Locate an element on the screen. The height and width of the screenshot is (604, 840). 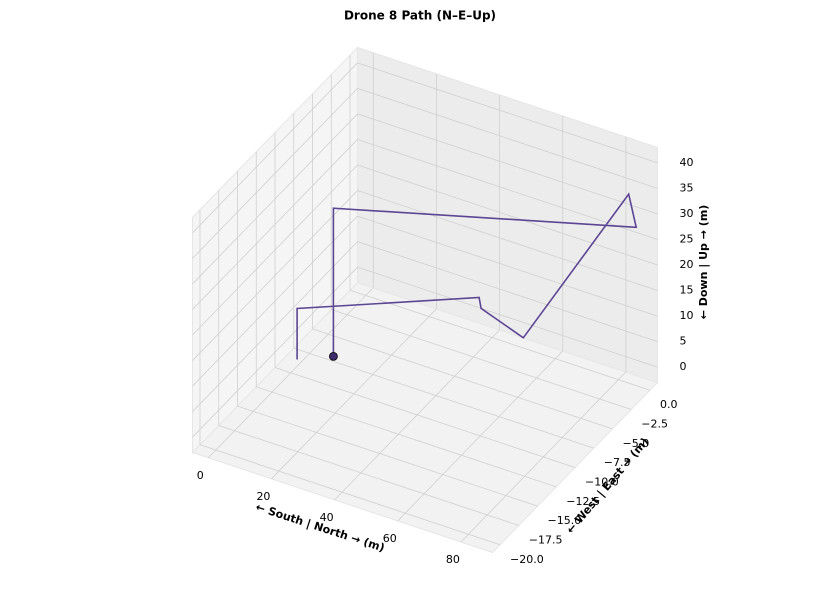
drone-path is located at coordinates (467, 276).